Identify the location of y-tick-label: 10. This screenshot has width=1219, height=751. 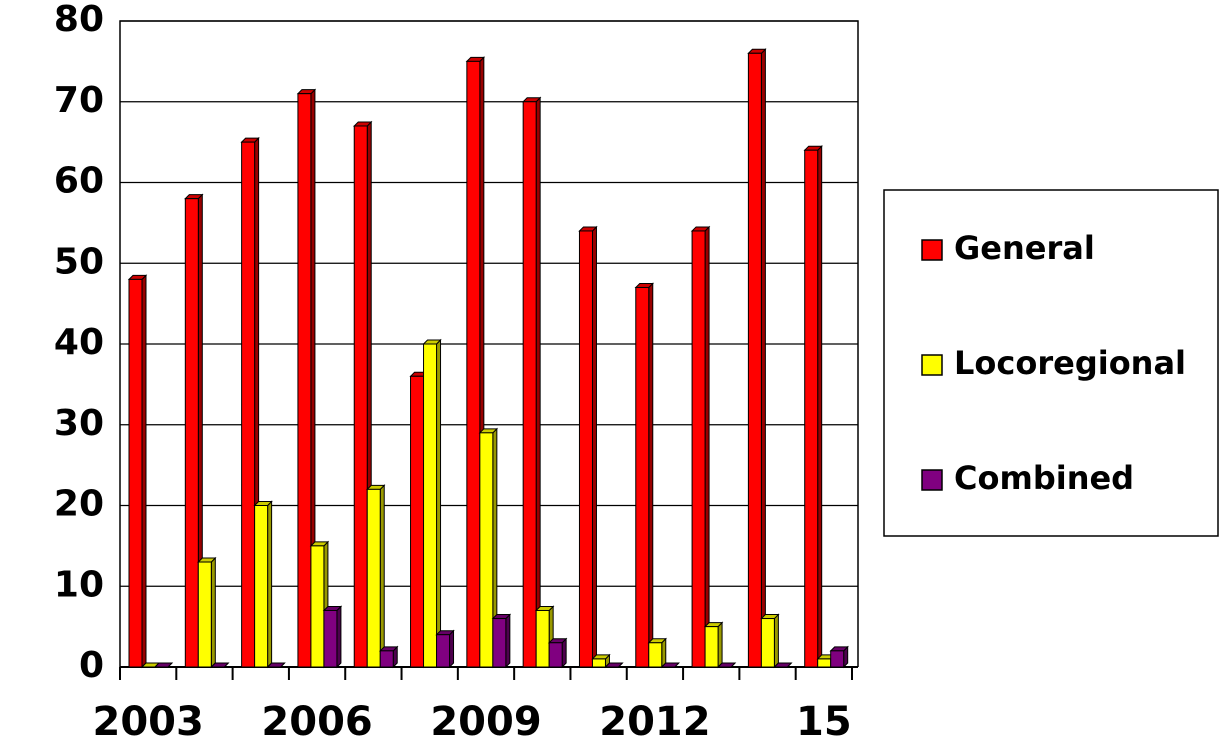
(79, 584).